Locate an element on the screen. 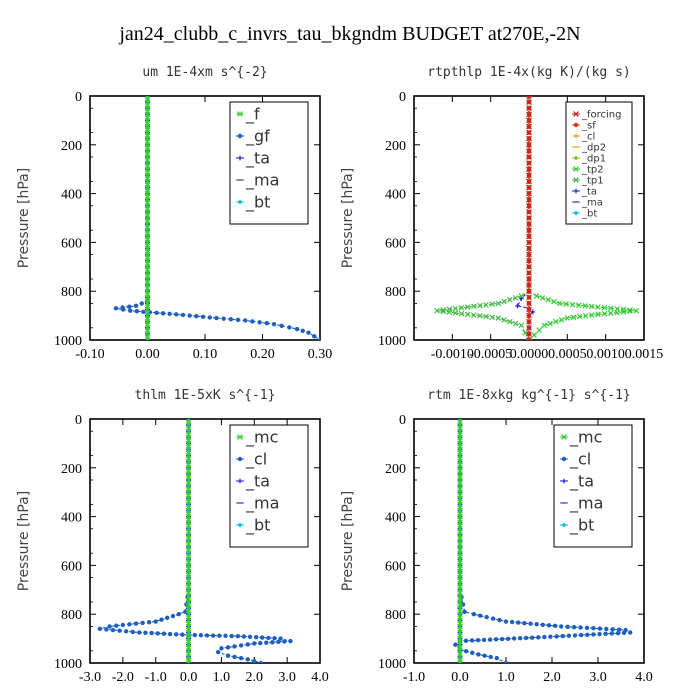  legend-label: _tp1 is located at coordinates (592, 181).